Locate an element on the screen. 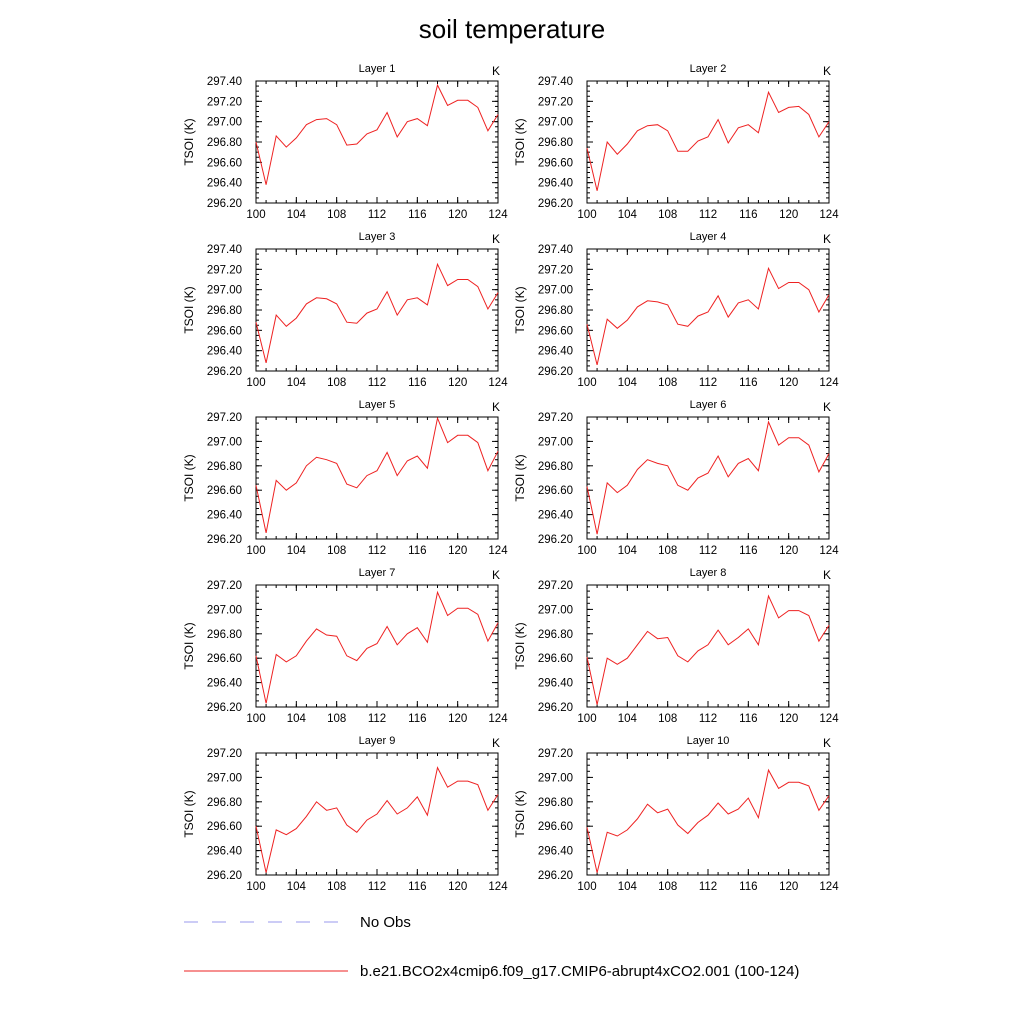 The image size is (1024, 1024). legend-label-1: No Obs is located at coordinates (385, 922).